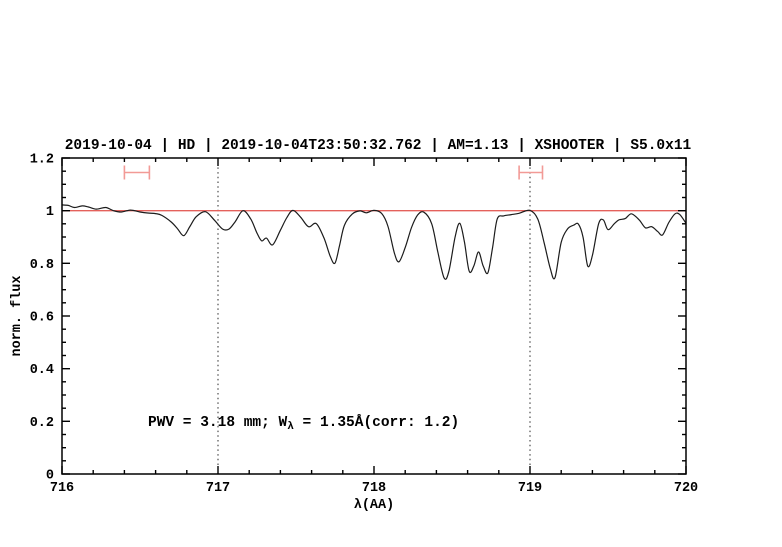 The image size is (782, 547). I want to click on y-tick-label: 0.6, so click(42, 318).